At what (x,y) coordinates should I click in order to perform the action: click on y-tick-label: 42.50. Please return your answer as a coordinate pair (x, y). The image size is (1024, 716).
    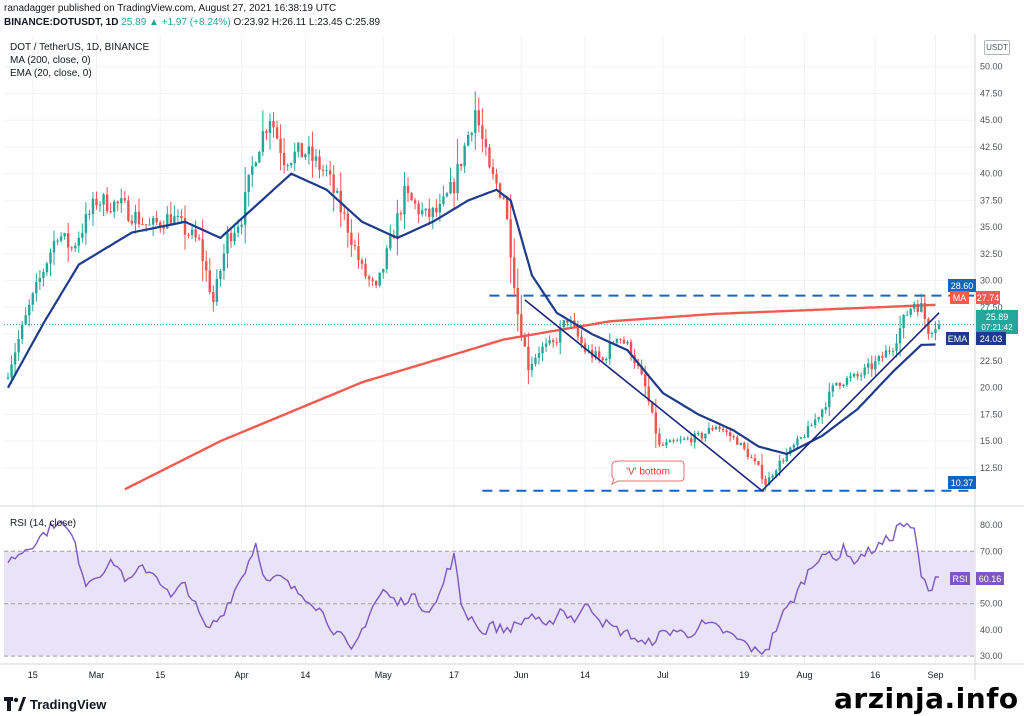
    Looking at the image, I should click on (991, 147).